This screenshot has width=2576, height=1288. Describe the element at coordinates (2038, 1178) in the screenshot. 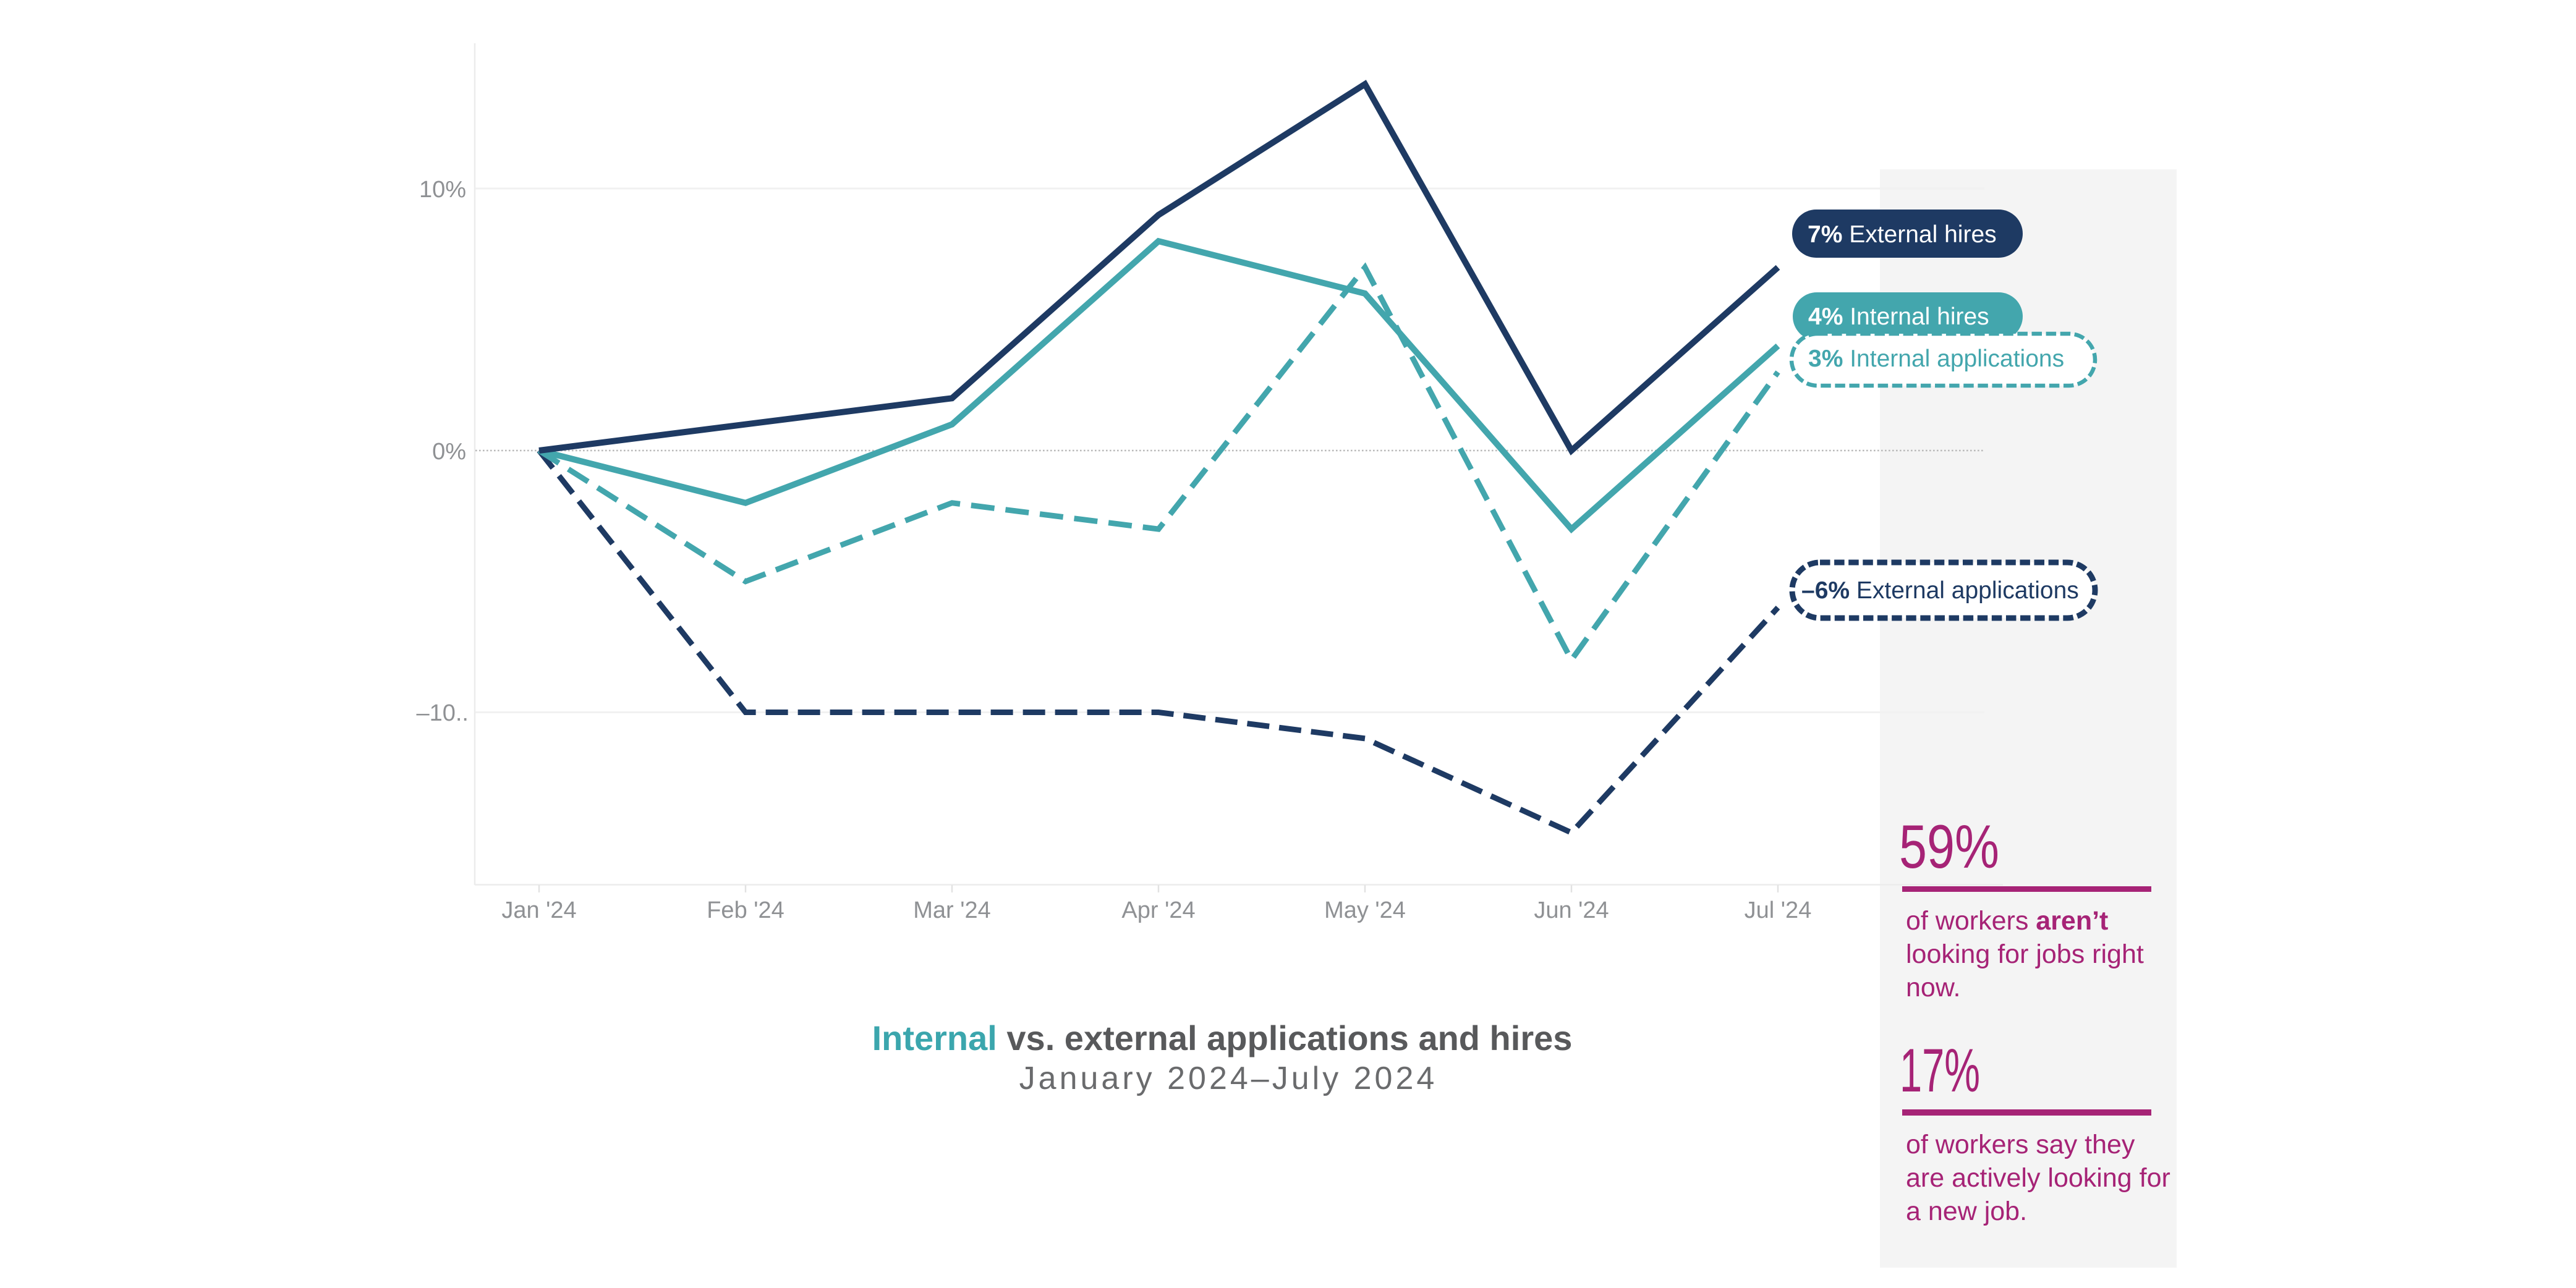

I see `svg-text: are actively looking for` at that location.